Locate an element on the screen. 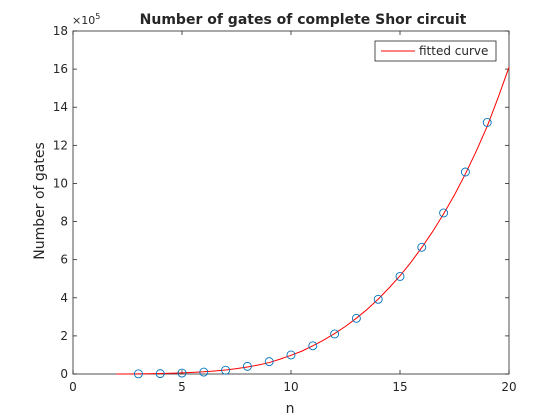  legend: fitted curve is located at coordinates (435, 51).